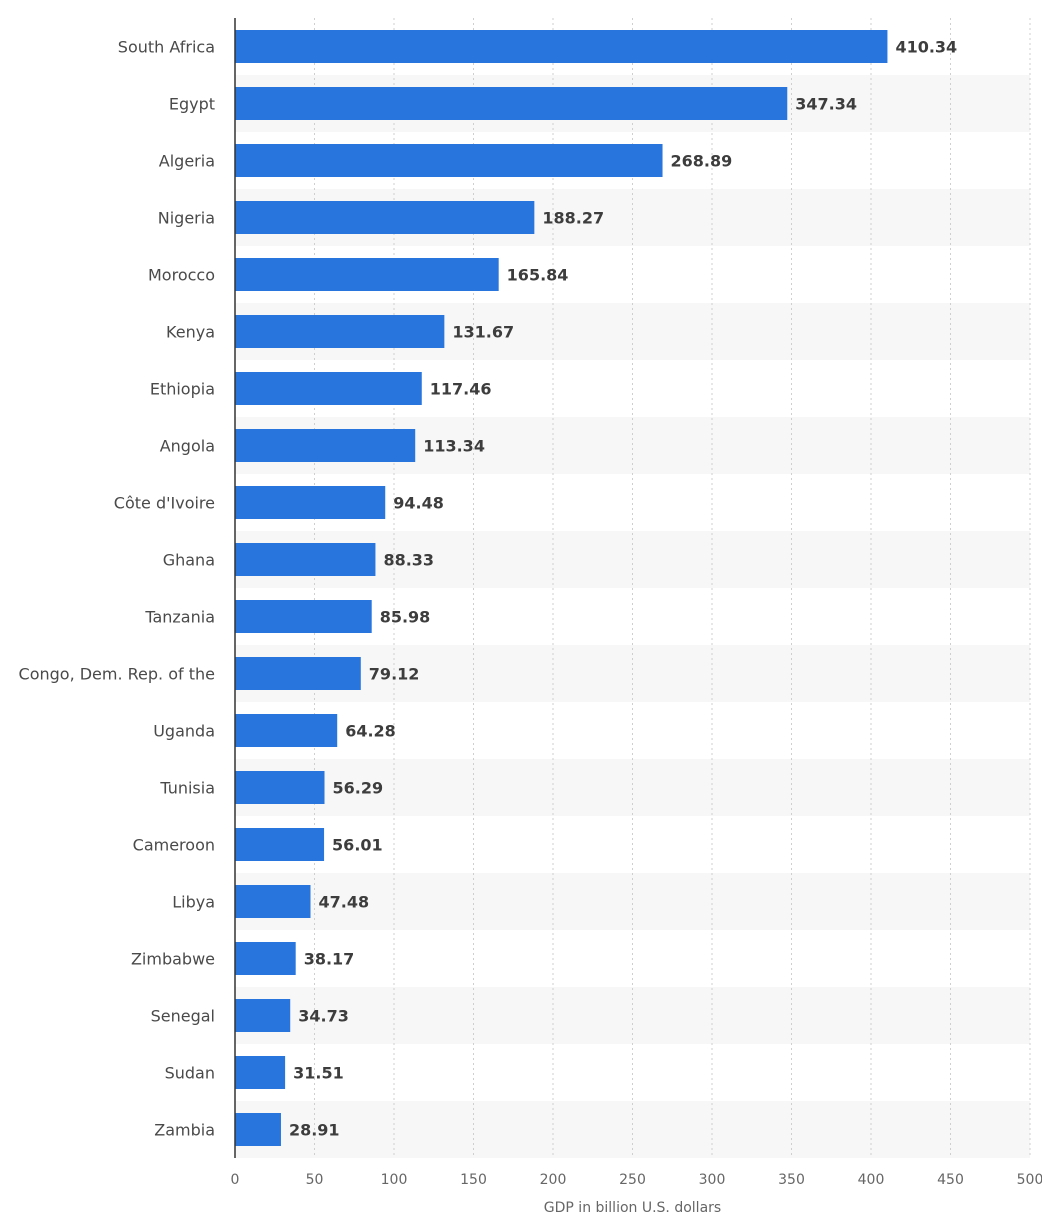  What do you see at coordinates (573, 218) in the screenshot?
I see `value-label: 188.27` at bounding box center [573, 218].